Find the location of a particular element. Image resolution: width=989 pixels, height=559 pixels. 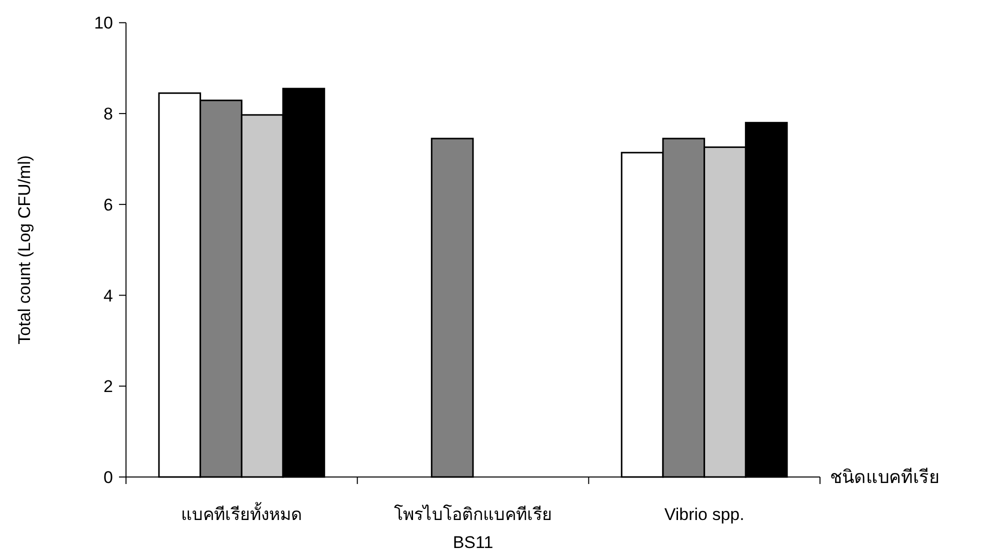

y-tick-label: 0 is located at coordinates (108, 477).